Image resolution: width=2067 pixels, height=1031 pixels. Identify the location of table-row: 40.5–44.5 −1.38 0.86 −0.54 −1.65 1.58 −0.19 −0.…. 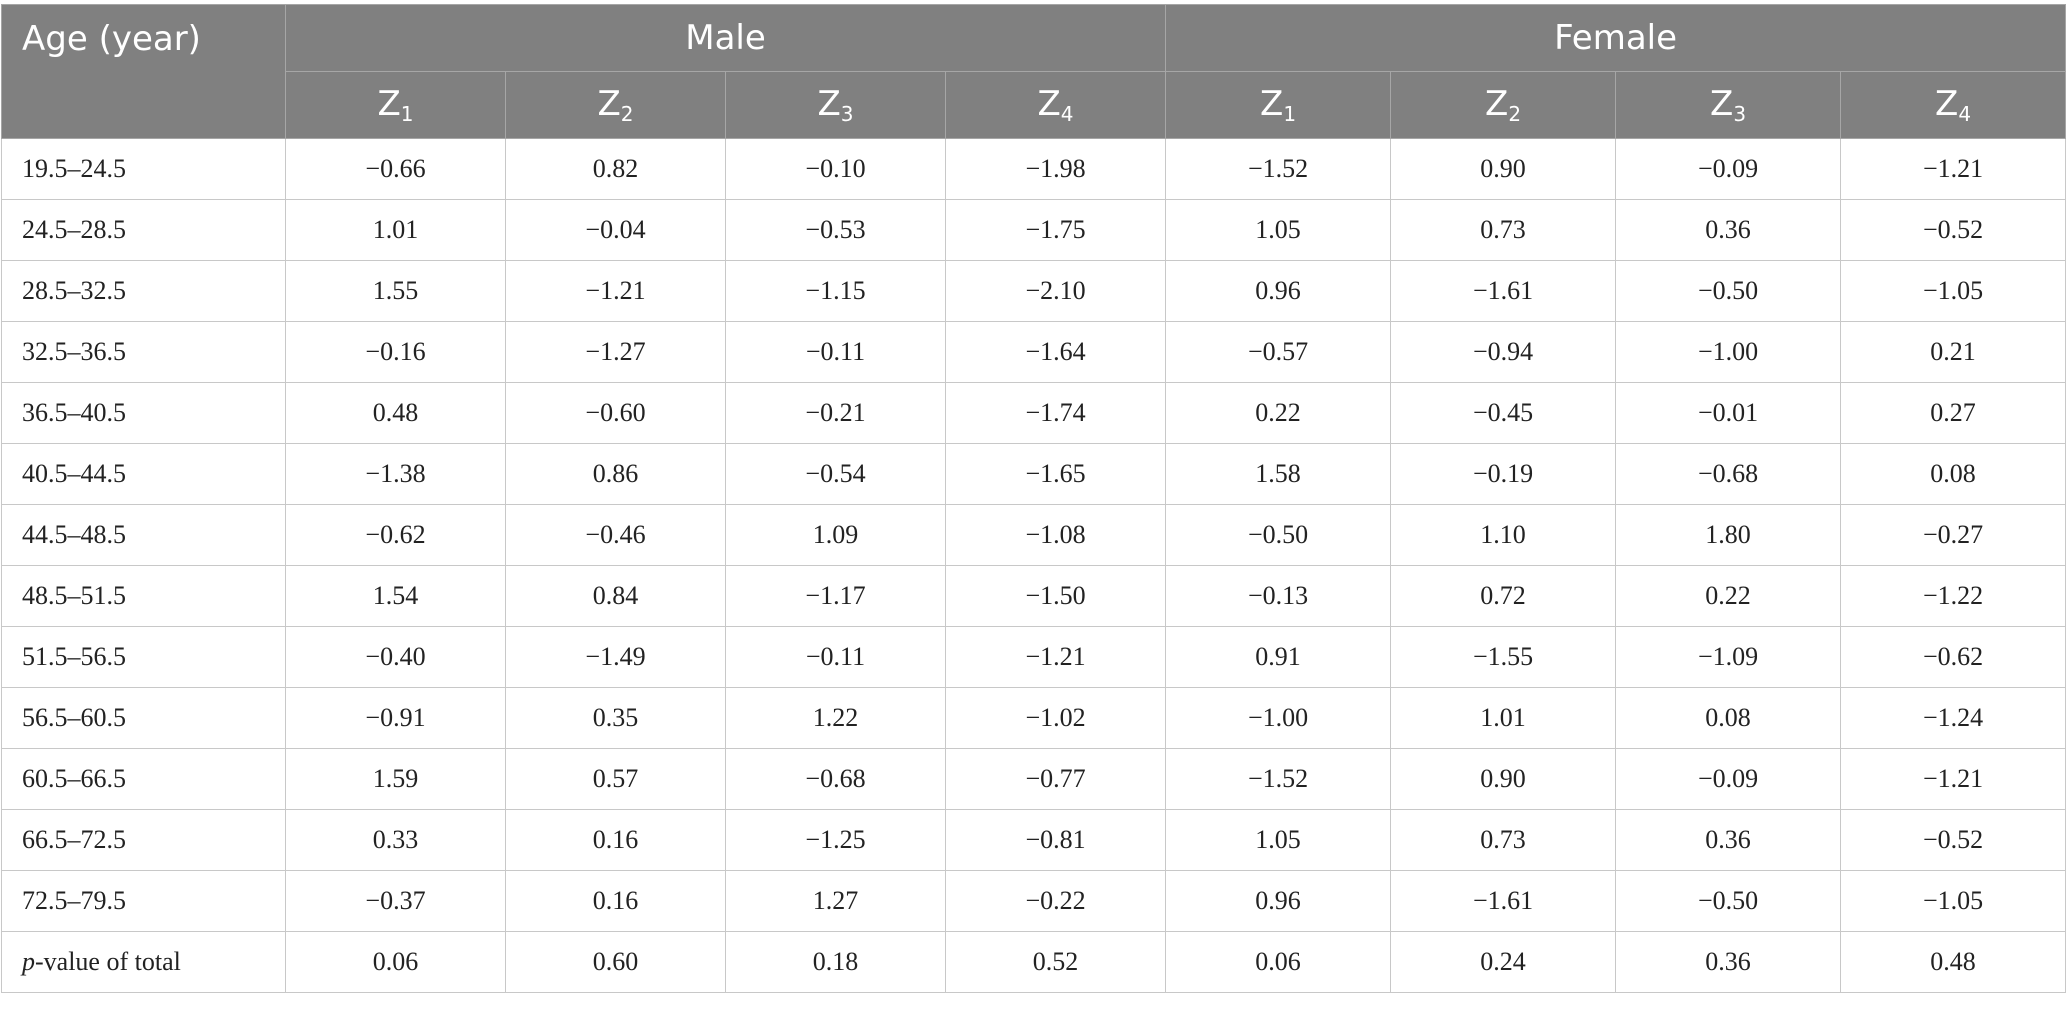
(1034, 474).